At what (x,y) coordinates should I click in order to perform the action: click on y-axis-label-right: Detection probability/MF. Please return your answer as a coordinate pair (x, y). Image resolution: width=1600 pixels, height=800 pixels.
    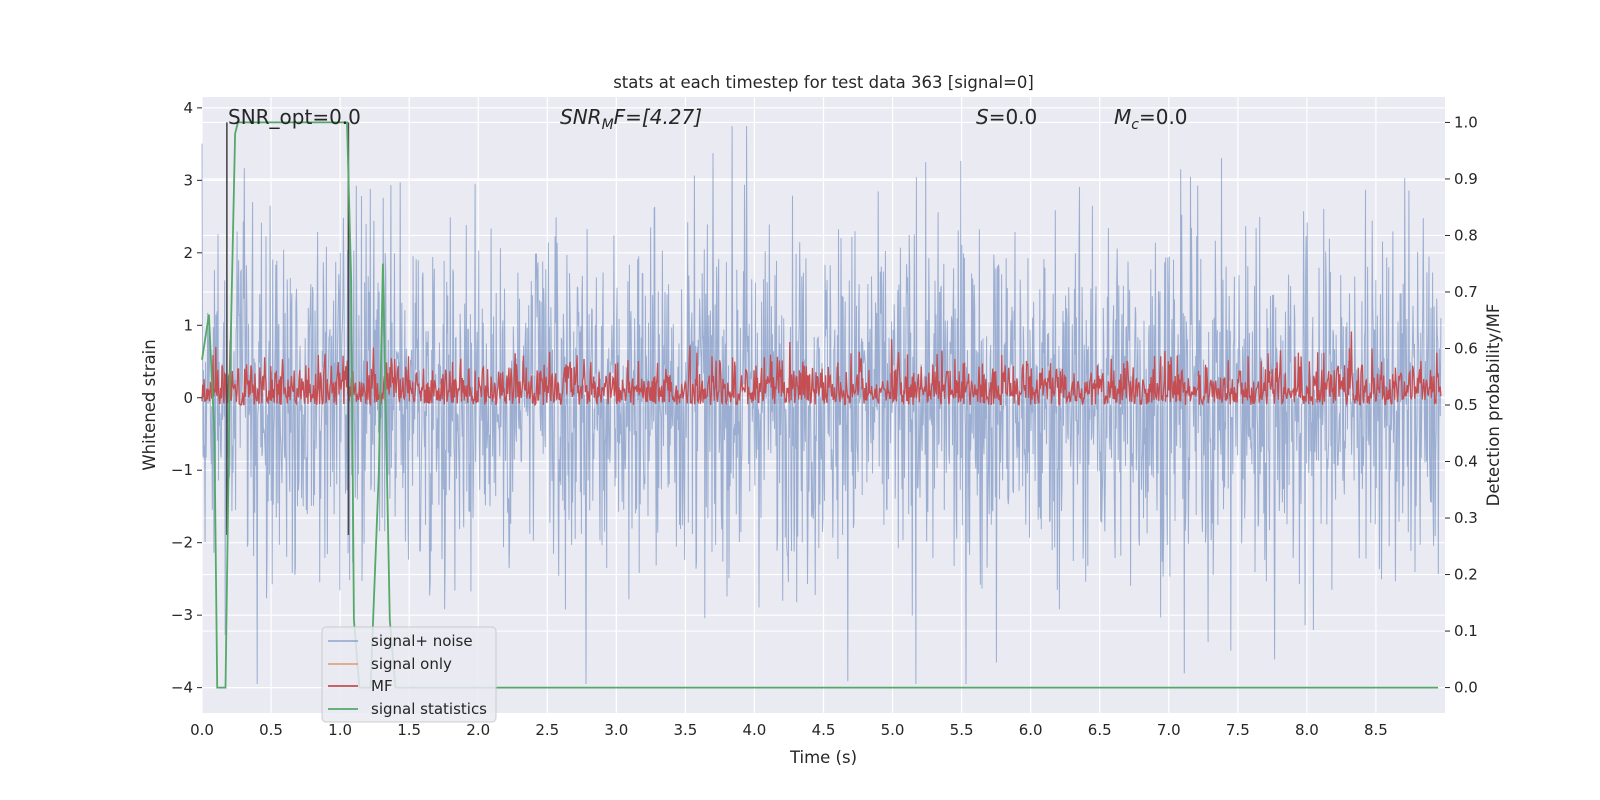
    Looking at the image, I should click on (1493, 405).